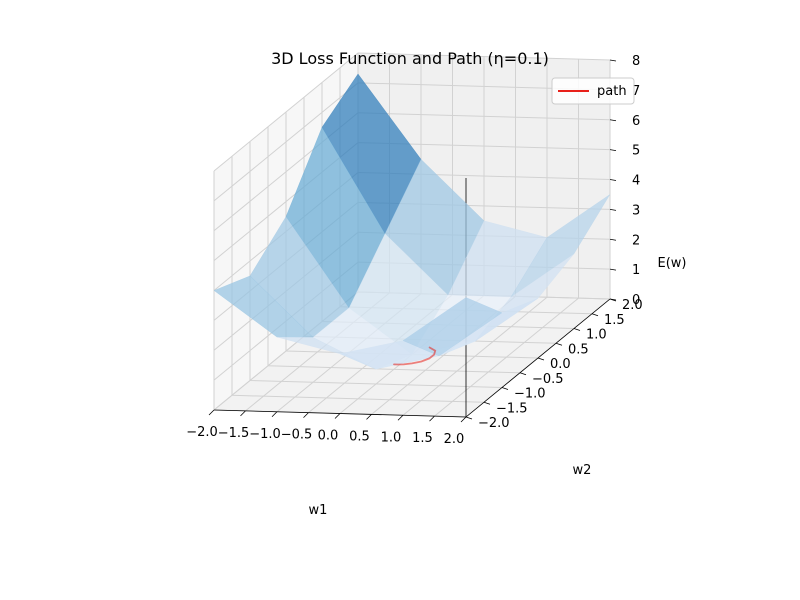 The height and width of the screenshot is (600, 800). Describe the element at coordinates (636, 270) in the screenshot. I see `z-tick-label: 1` at that location.